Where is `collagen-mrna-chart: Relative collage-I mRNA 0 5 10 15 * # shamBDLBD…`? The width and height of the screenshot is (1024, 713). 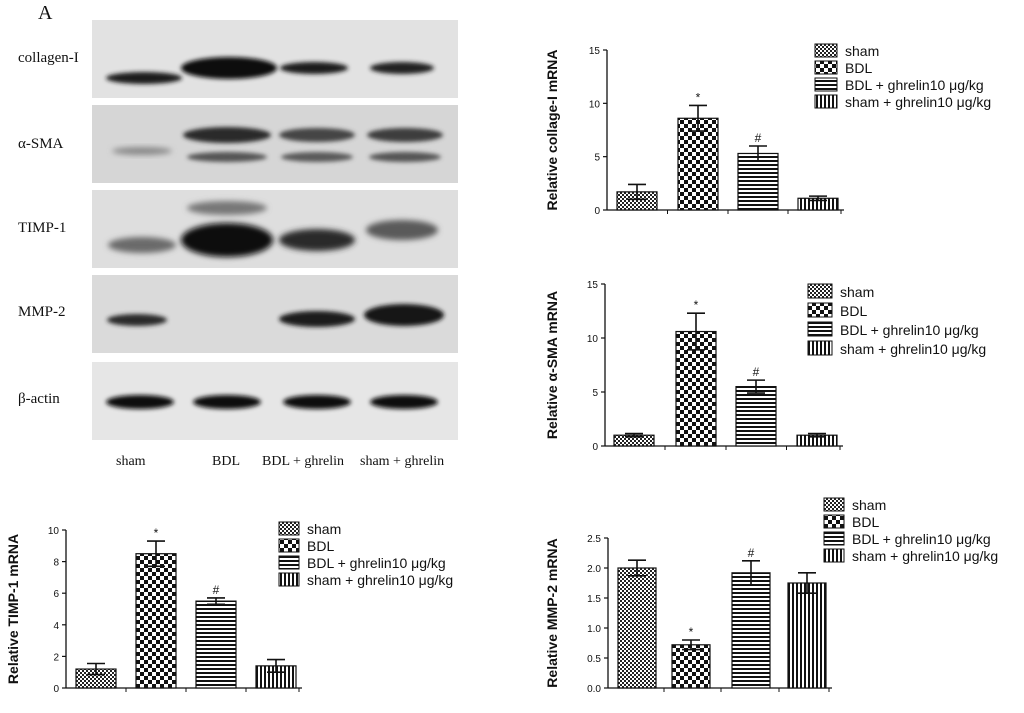 collagen-mrna-chart: Relative collage-I mRNA 0 5 10 15 * # shamBDLBD… is located at coordinates (767, 130).